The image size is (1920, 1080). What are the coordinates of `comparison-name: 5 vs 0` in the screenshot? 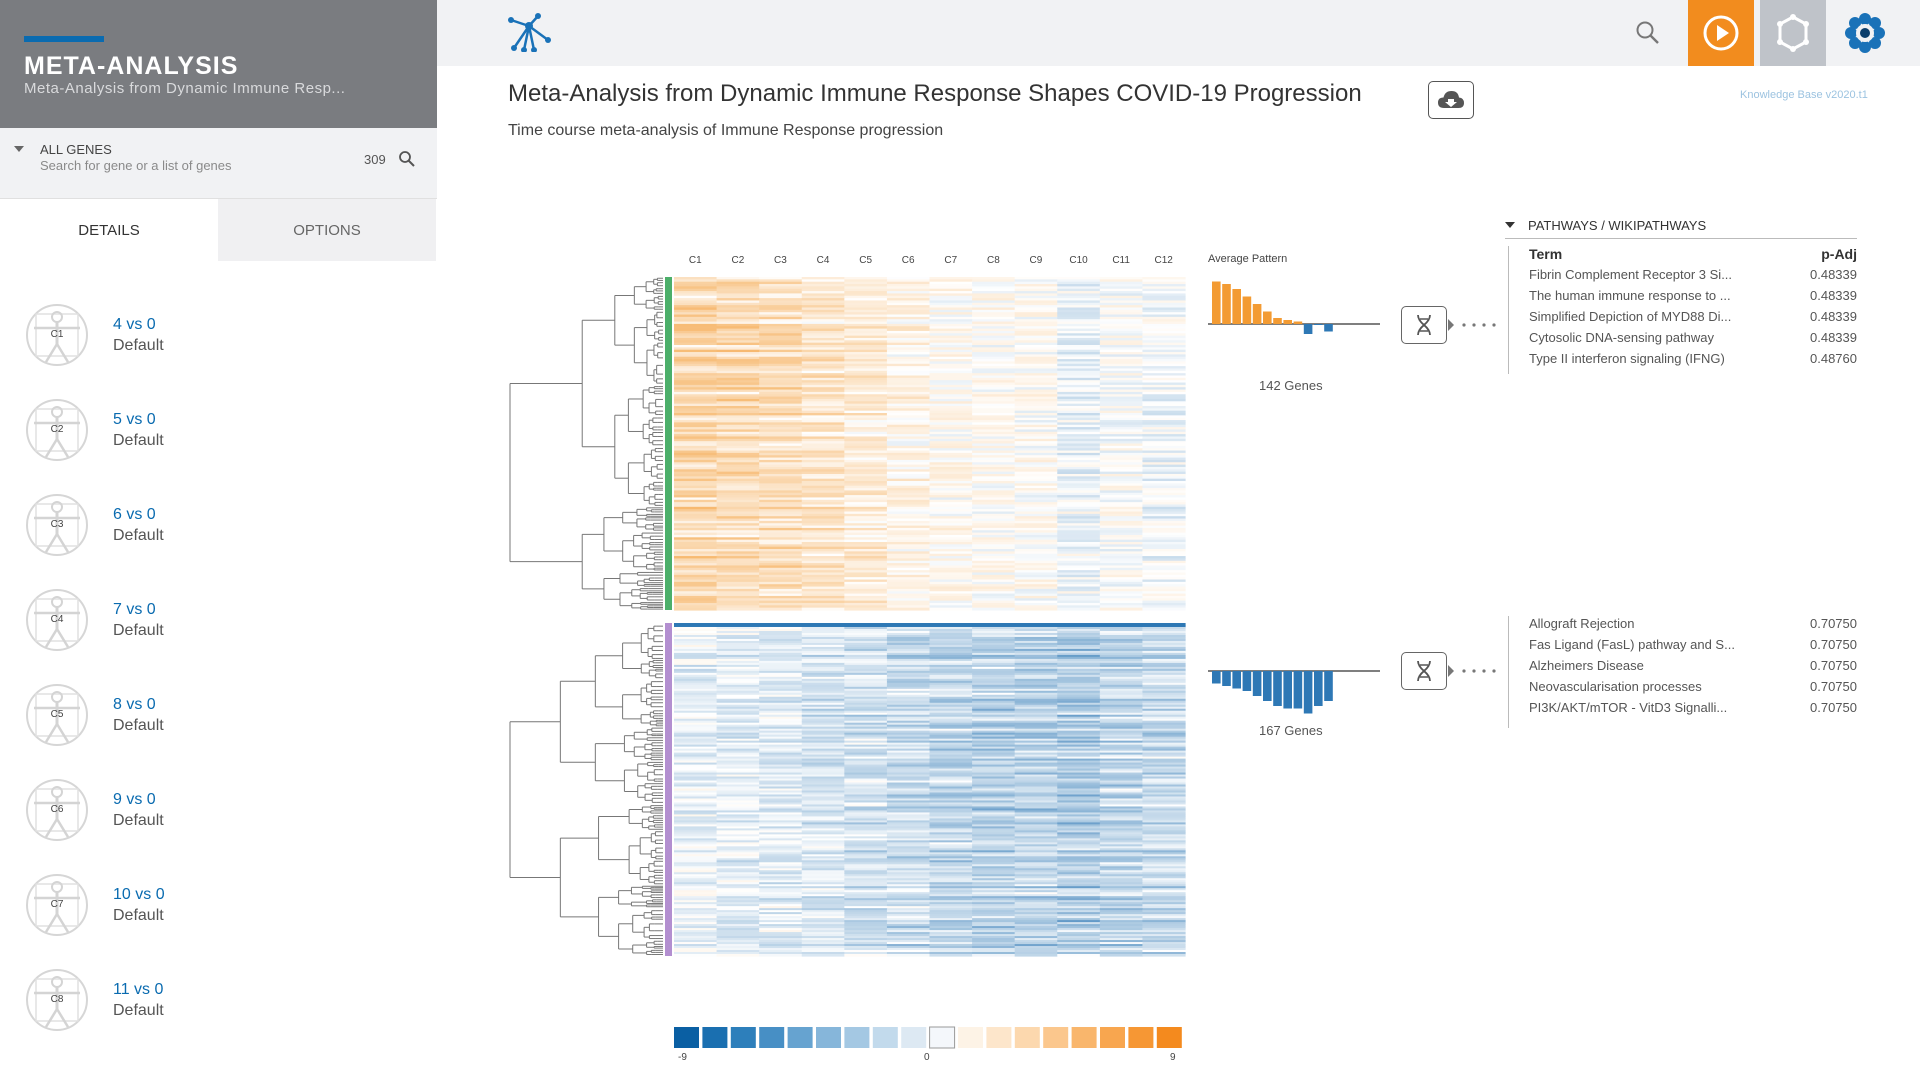 It's located at (134, 419).